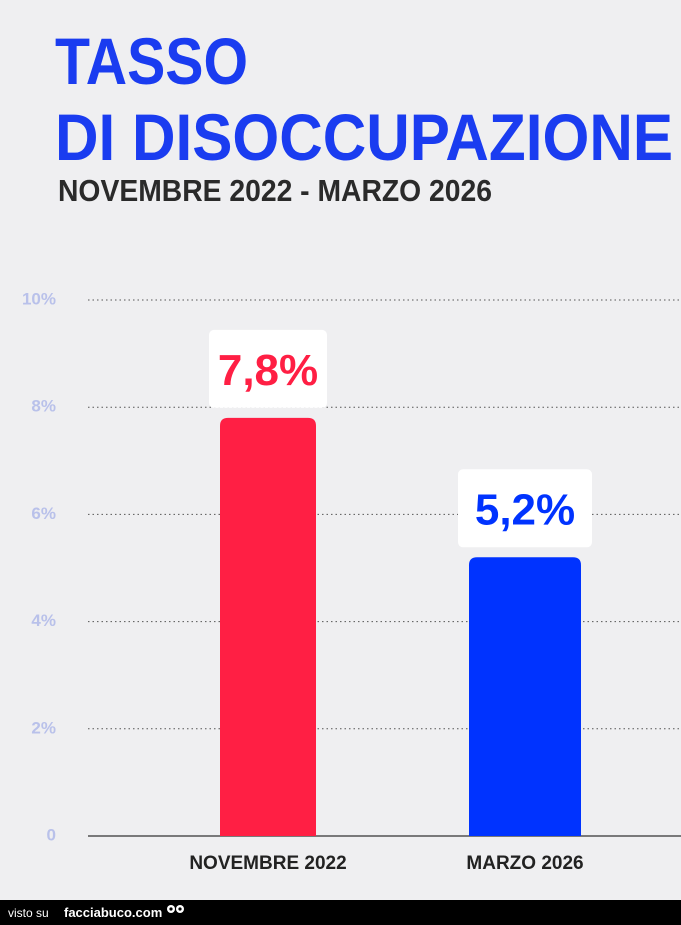  Describe the element at coordinates (364, 137) in the screenshot. I see `chart-title: DI DISOCCUPAZIONE` at that location.